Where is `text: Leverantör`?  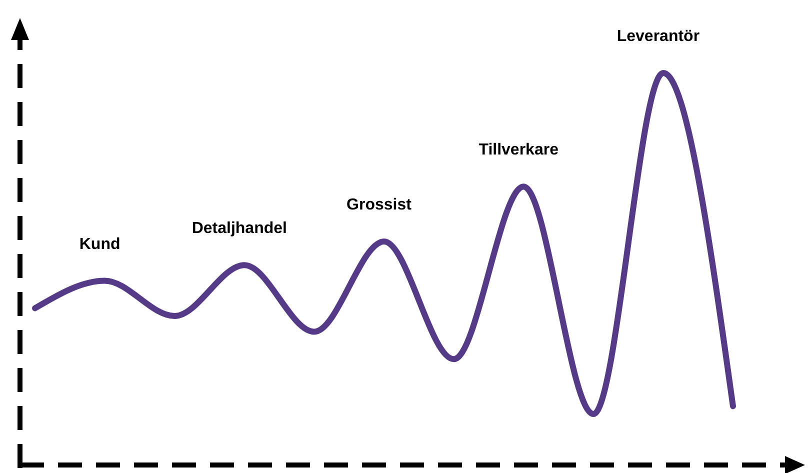 text: Leverantör is located at coordinates (658, 36).